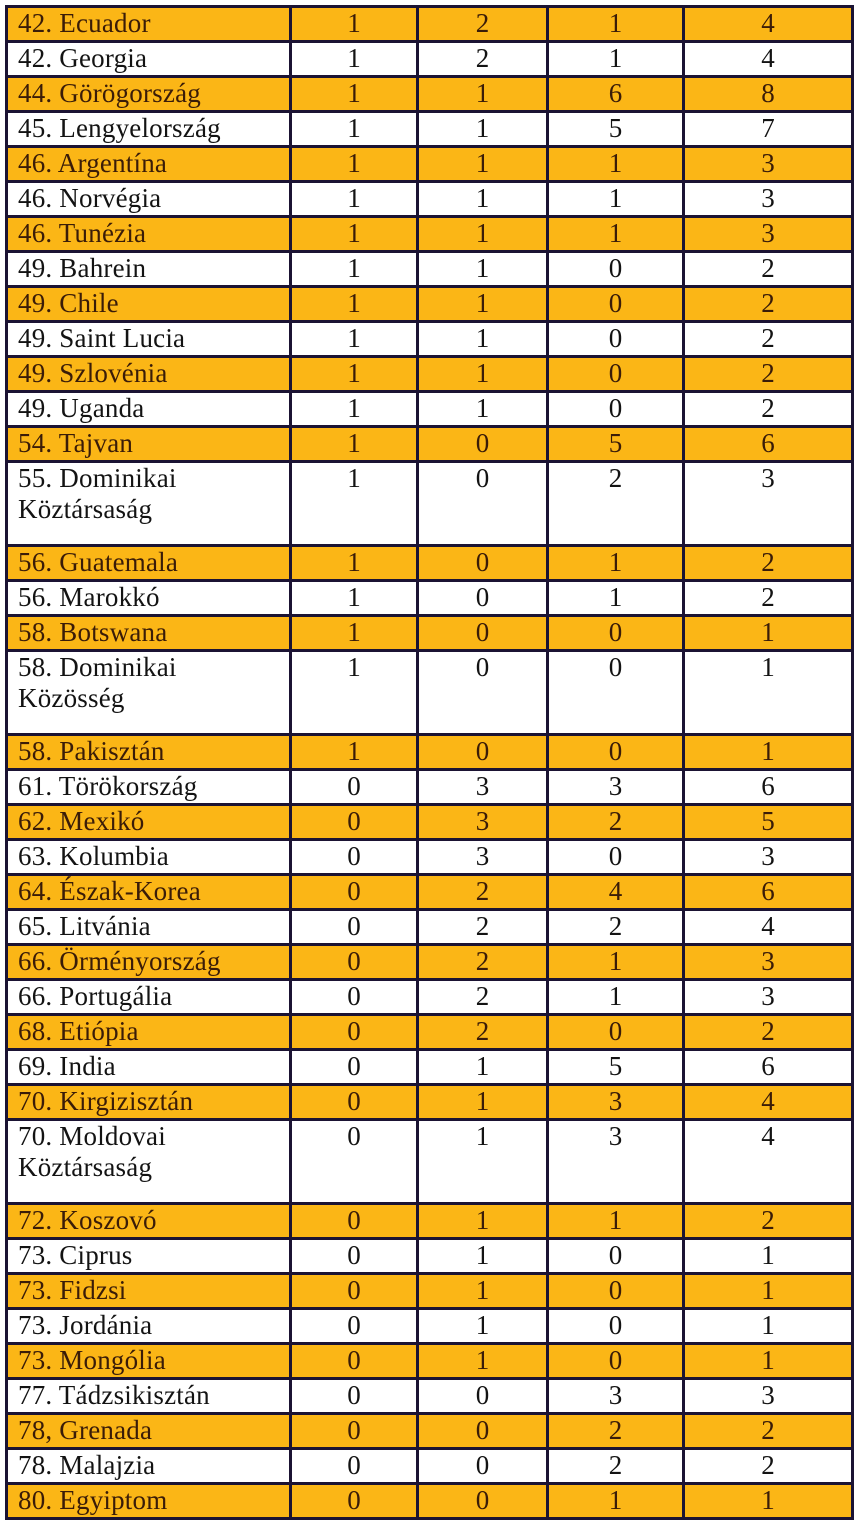 The height and width of the screenshot is (1523, 856). Describe the element at coordinates (429, 752) in the screenshot. I see `table-row: 58. Pakisztán 1 0 0 1` at that location.